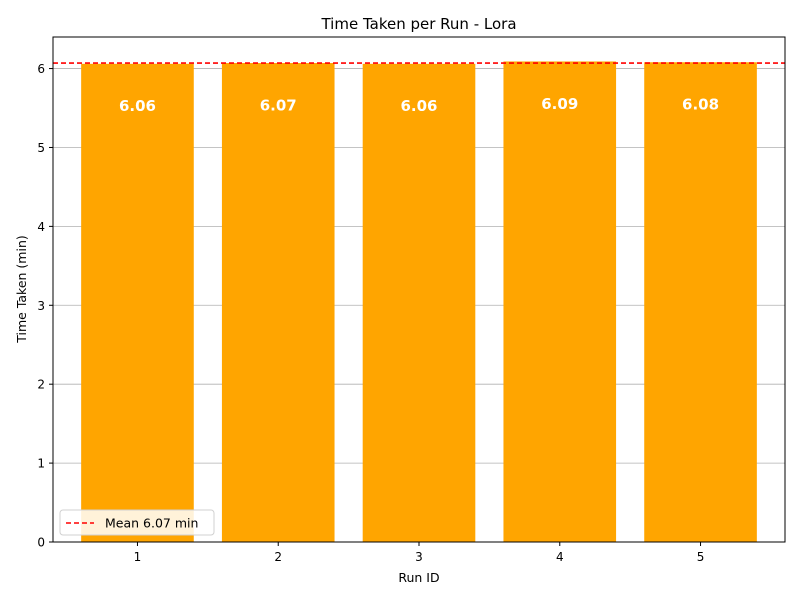 The width and height of the screenshot is (800, 600). I want to click on x-axis-label: Run ID, so click(418, 577).